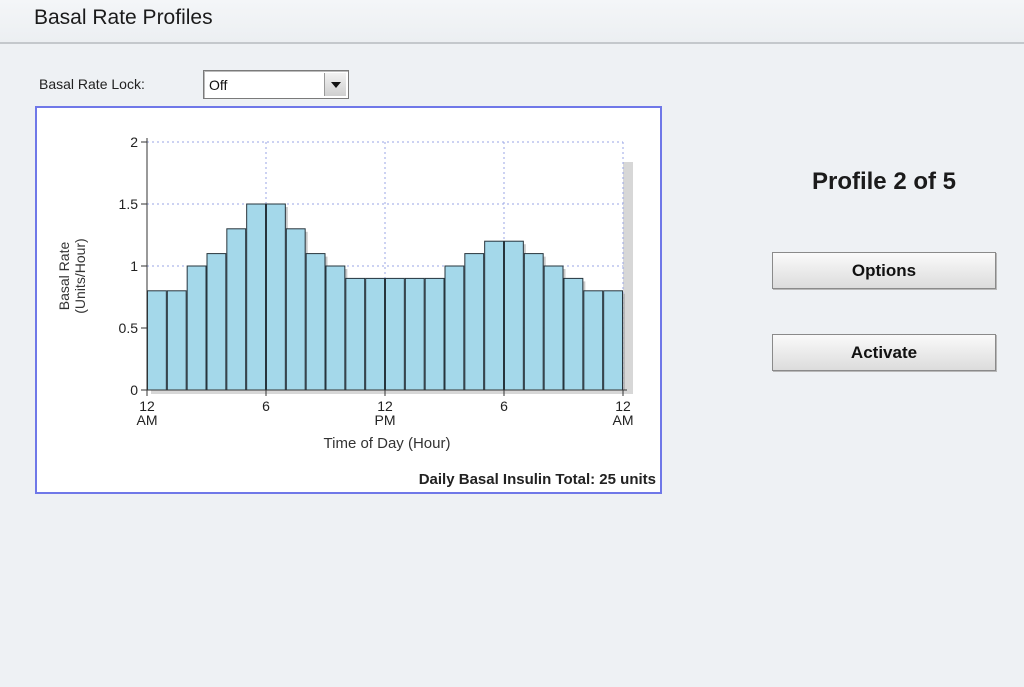 This screenshot has width=1024, height=687. Describe the element at coordinates (123, 17) in the screenshot. I see `page-title: Basal Rate Profiles` at that location.